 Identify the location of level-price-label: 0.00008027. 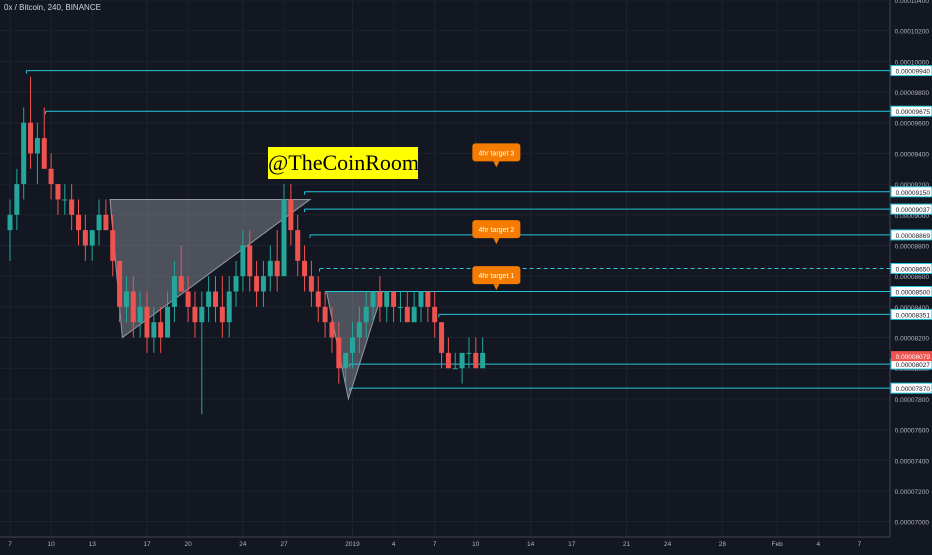
(913, 365).